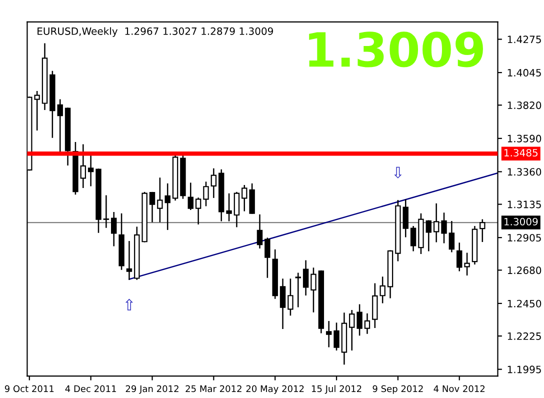  Describe the element at coordinates (525, 270) in the screenshot. I see `y-tick-label: 1.2680` at that location.